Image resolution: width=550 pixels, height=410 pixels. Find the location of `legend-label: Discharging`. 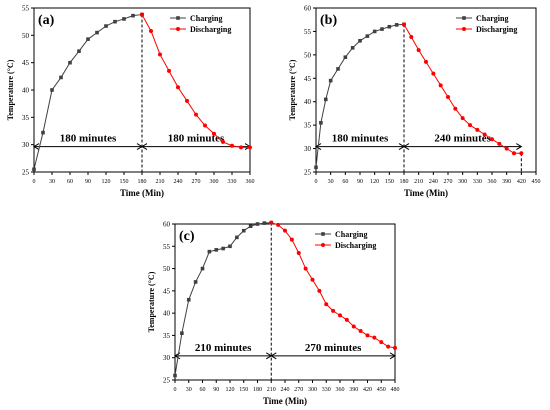

legend-label: Discharging is located at coordinates (355, 245).